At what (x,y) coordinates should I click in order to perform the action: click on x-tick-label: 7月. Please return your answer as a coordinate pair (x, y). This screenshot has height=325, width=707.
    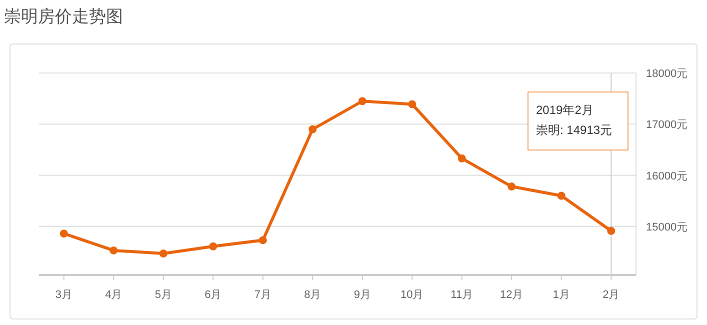
    Looking at the image, I should click on (263, 295).